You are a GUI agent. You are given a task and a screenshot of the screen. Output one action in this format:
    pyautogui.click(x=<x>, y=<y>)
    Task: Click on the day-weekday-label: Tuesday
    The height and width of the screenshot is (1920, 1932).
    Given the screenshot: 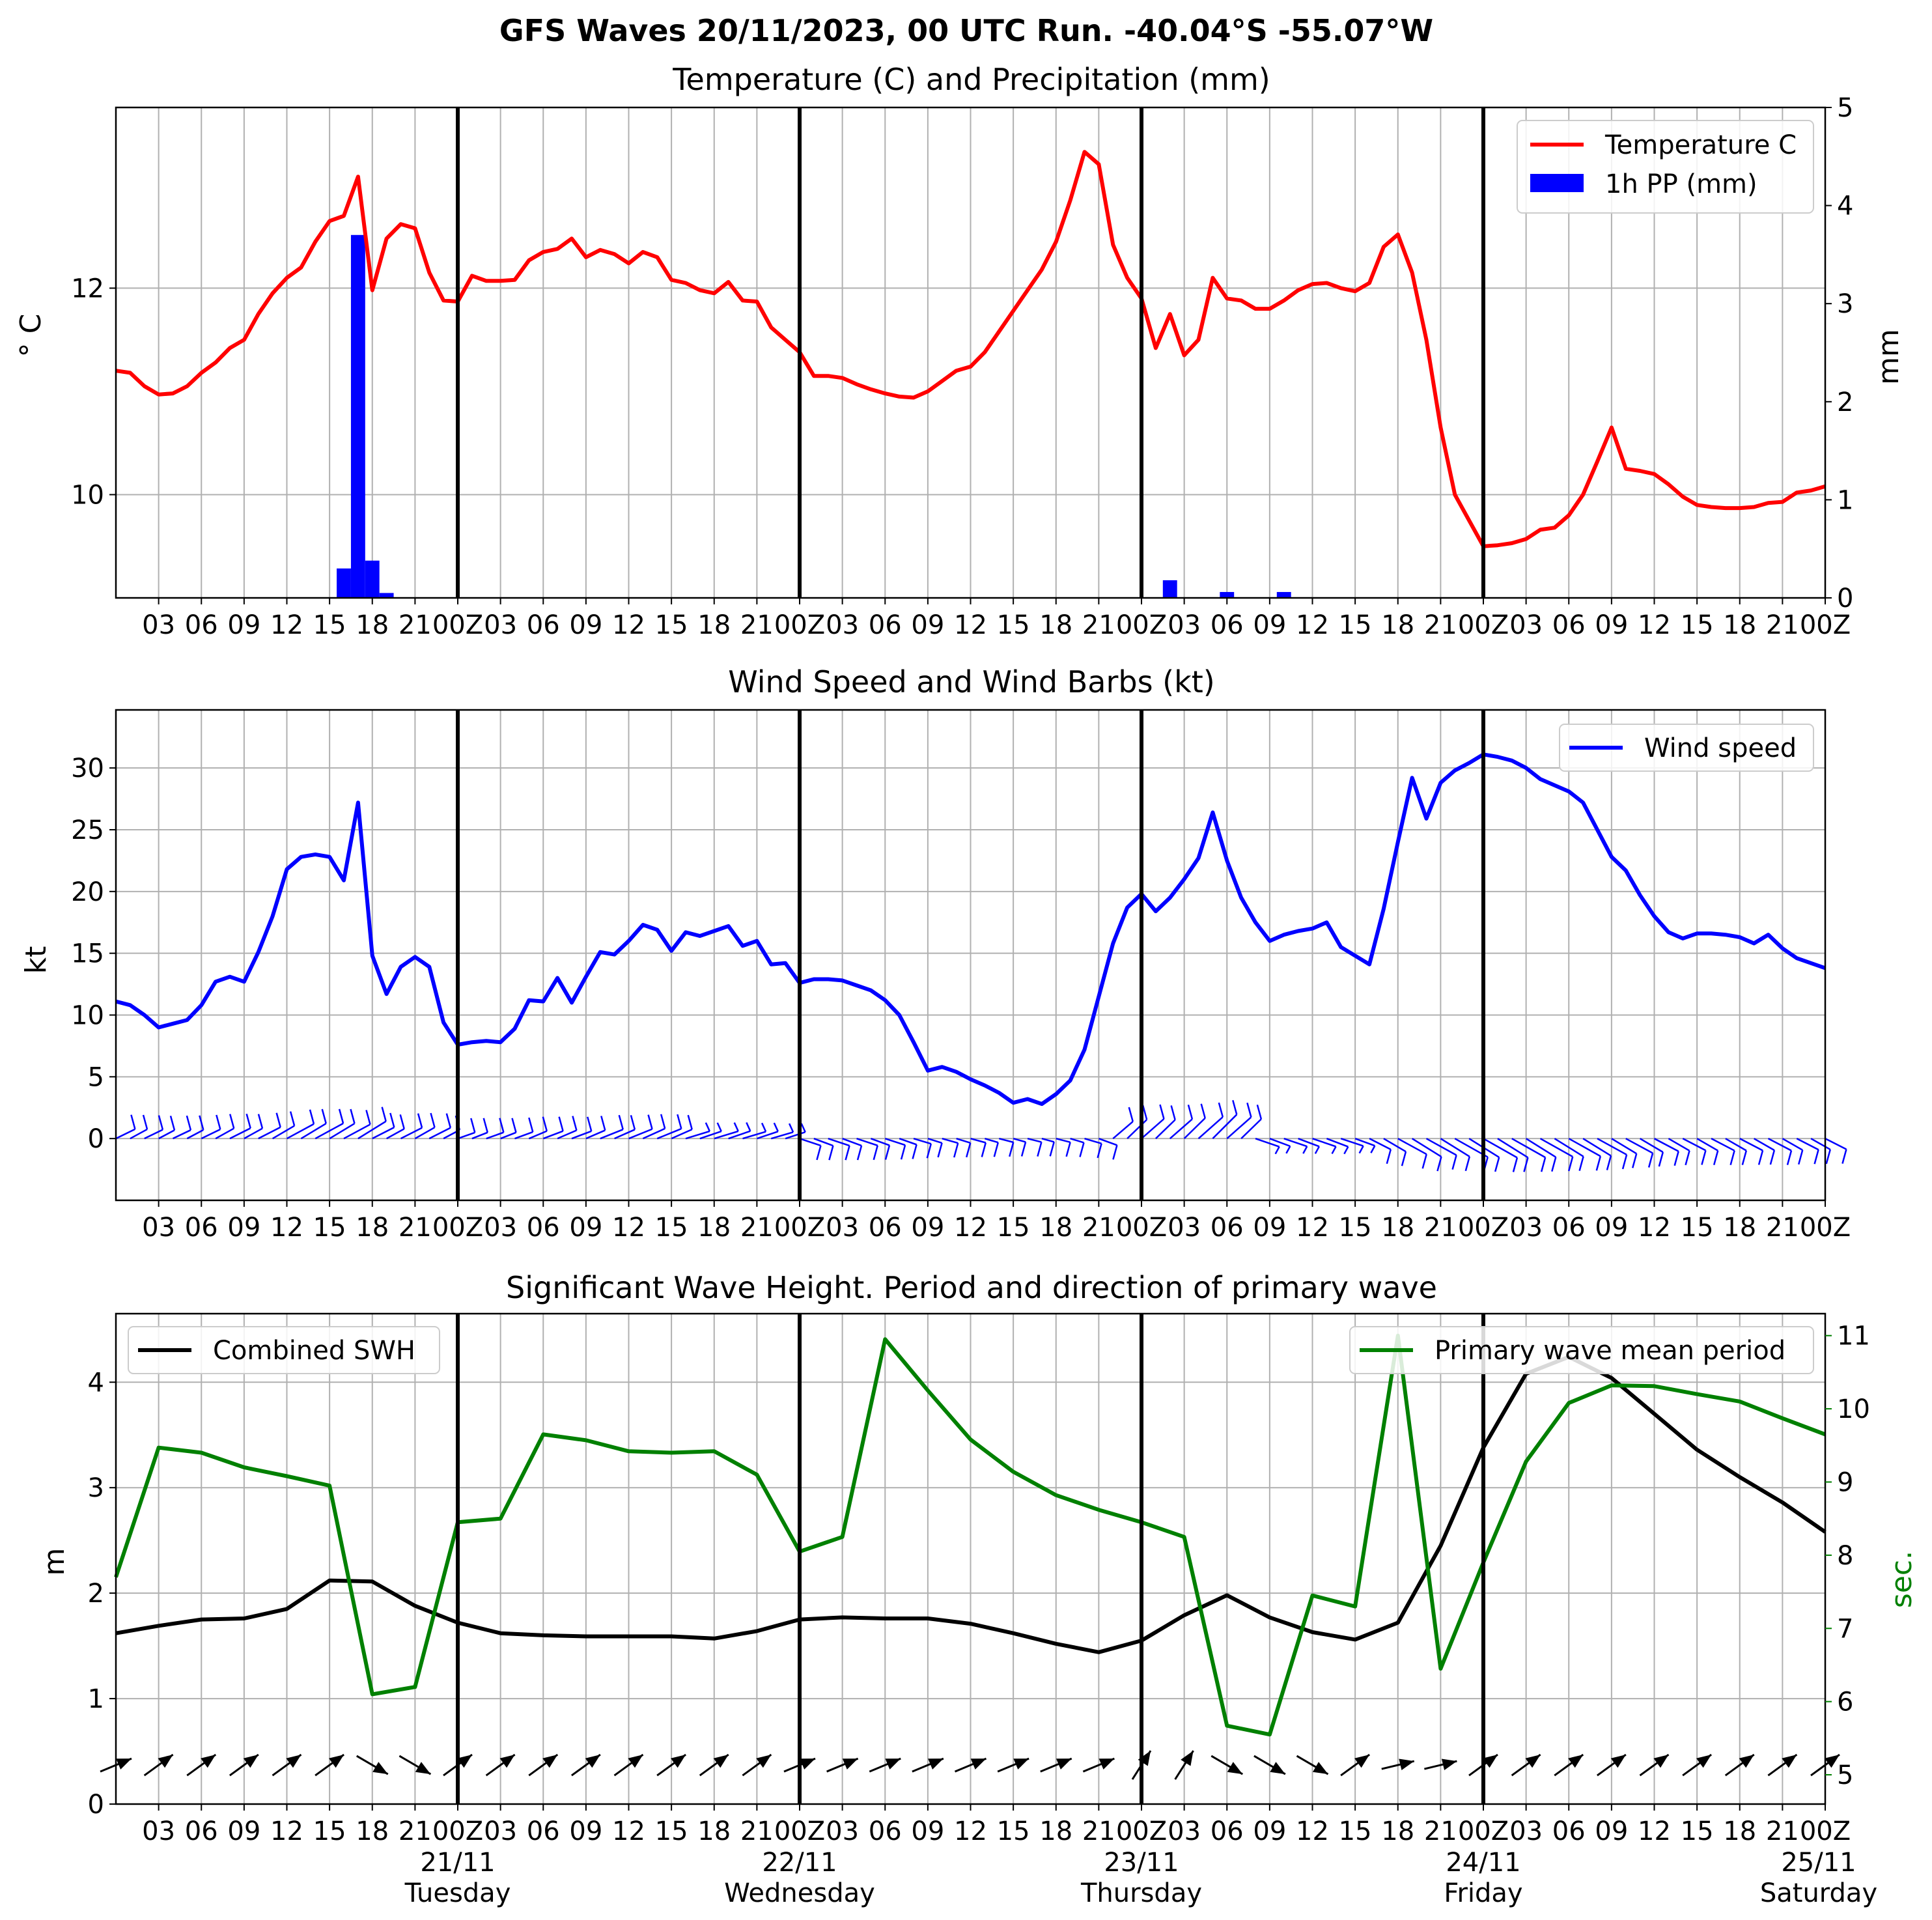 What is the action you would take?
    pyautogui.click(x=458, y=1893)
    